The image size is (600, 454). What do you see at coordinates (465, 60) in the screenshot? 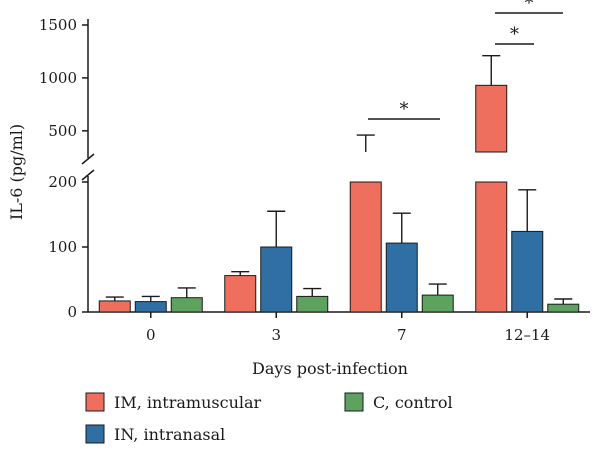
I see `significance-markers: * * *` at bounding box center [465, 60].